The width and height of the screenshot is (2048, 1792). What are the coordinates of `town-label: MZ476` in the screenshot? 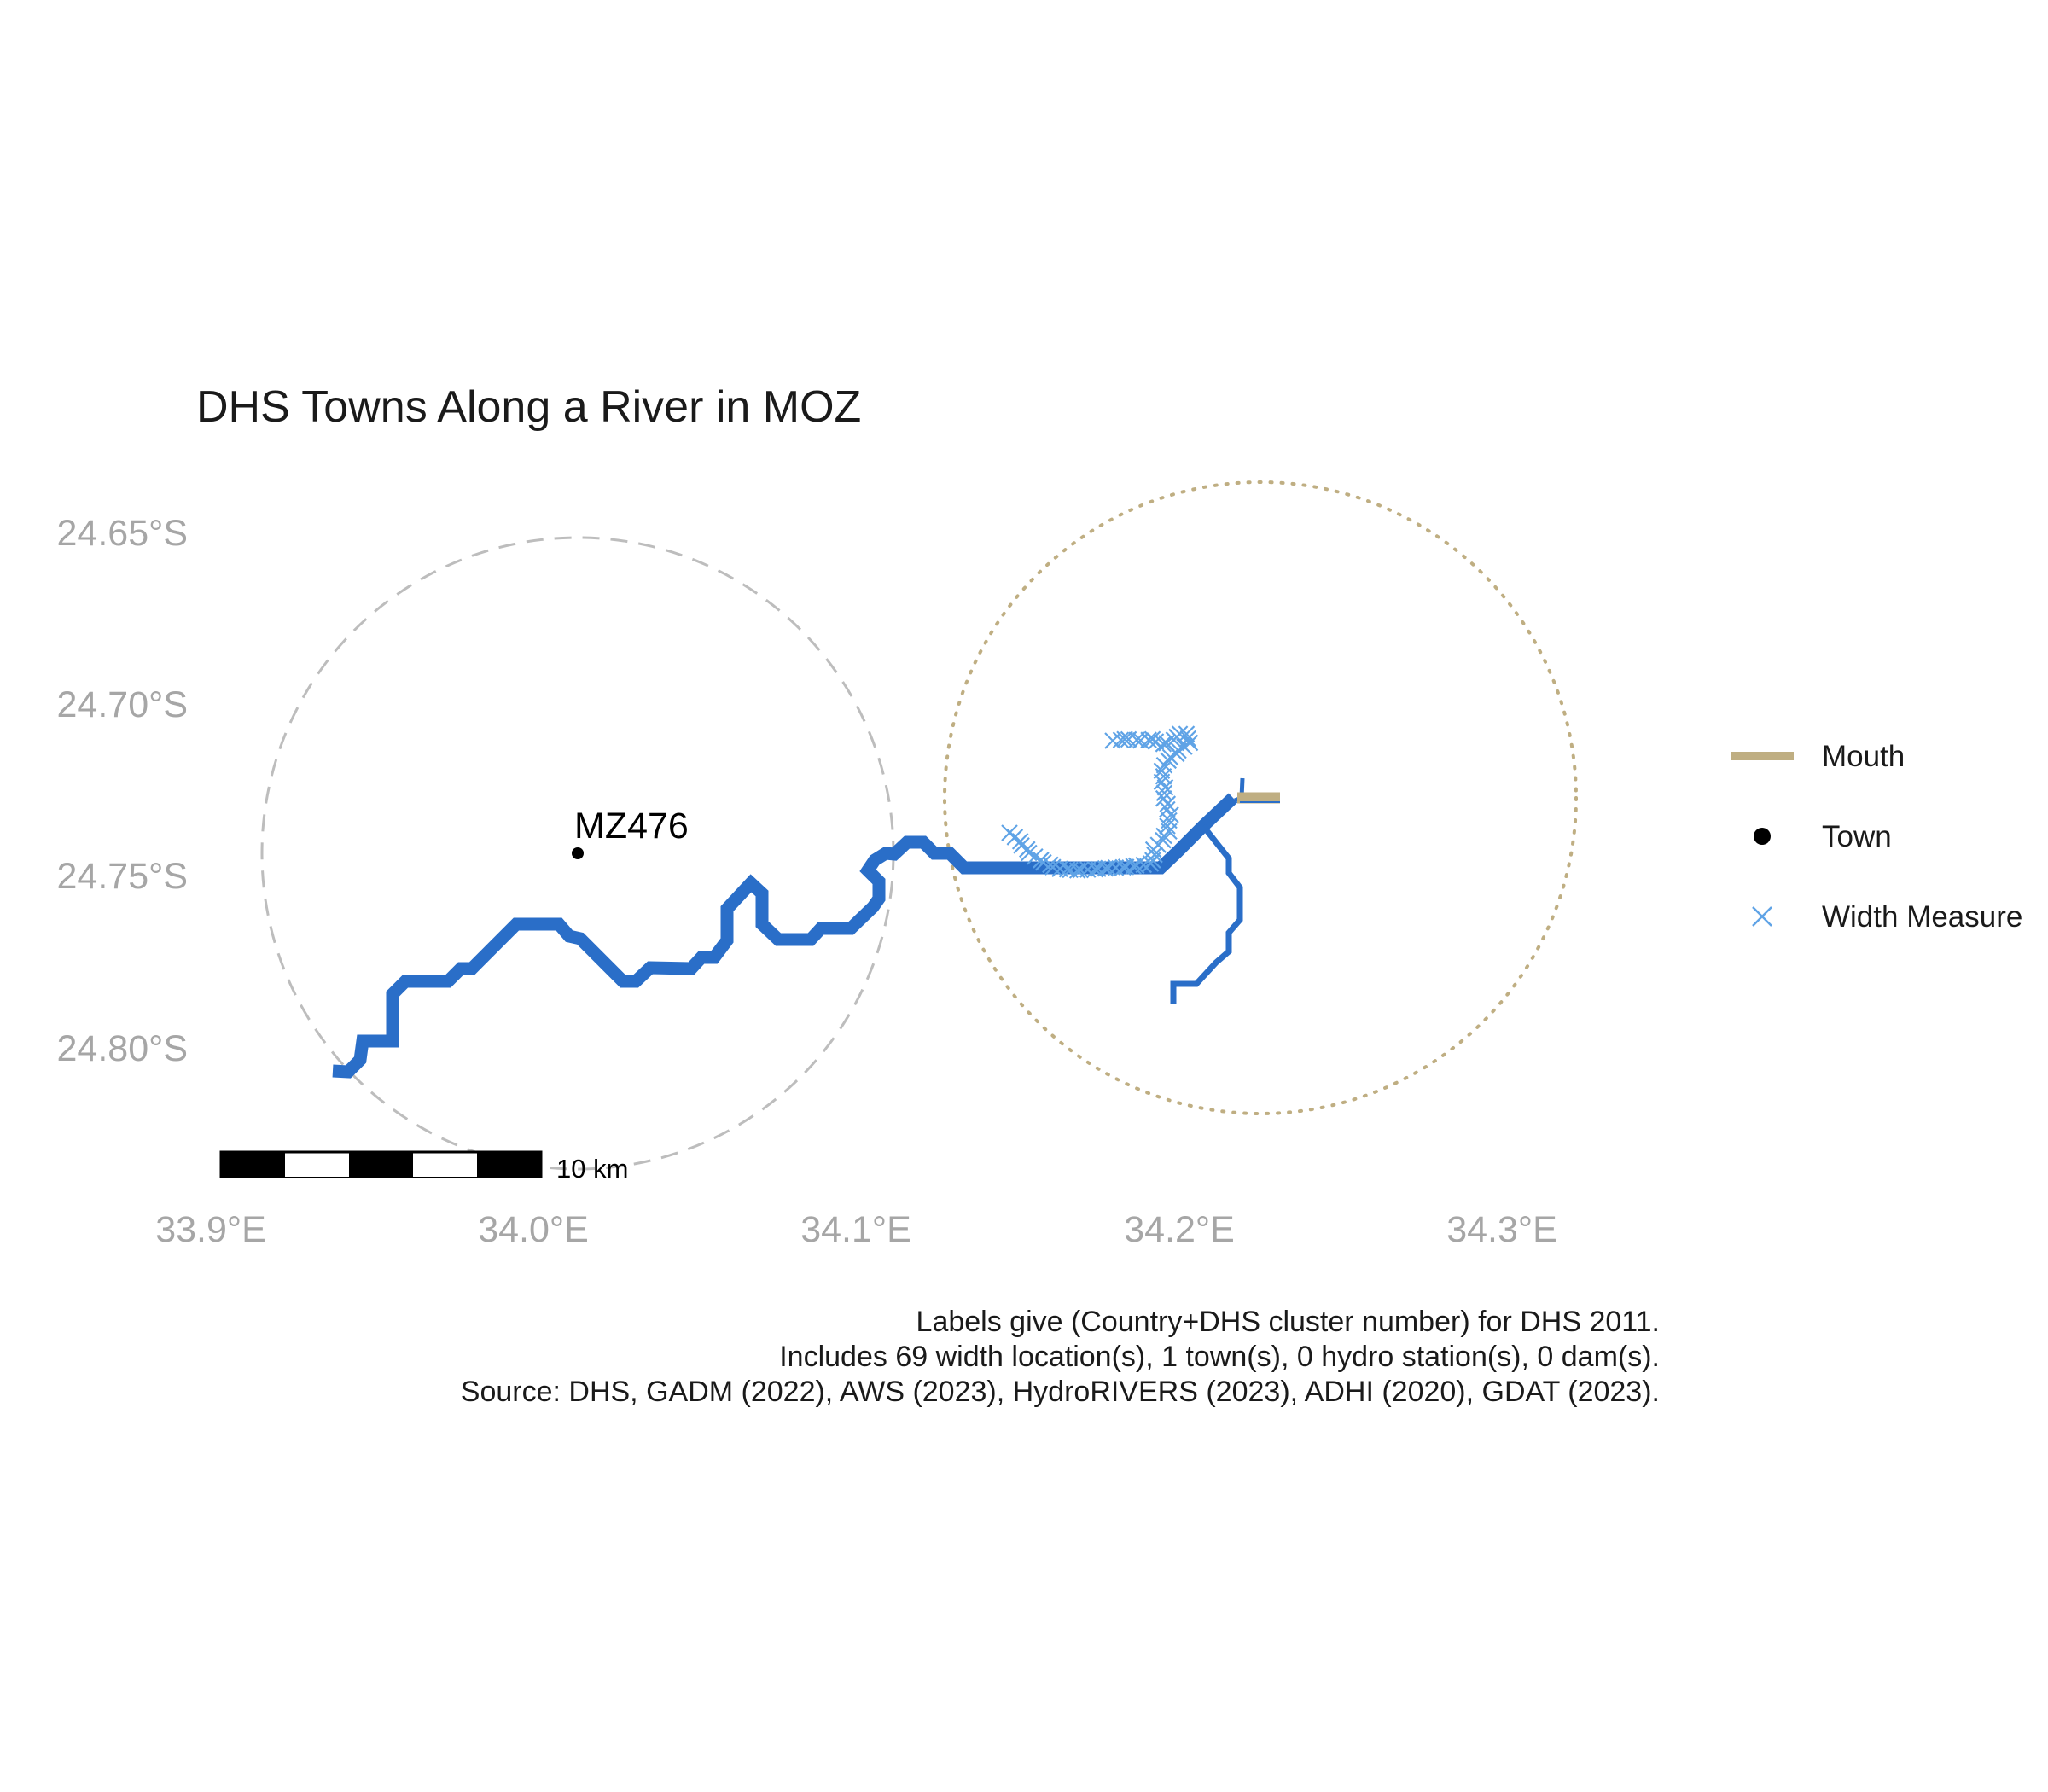 It's located at (631, 826).